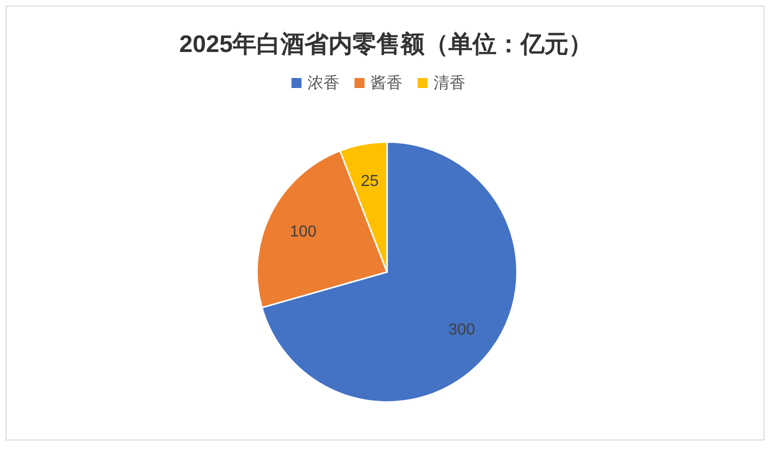  I want to click on chart-title: 2025年白酒省内零售额（单位：亿元）, so click(386, 44).